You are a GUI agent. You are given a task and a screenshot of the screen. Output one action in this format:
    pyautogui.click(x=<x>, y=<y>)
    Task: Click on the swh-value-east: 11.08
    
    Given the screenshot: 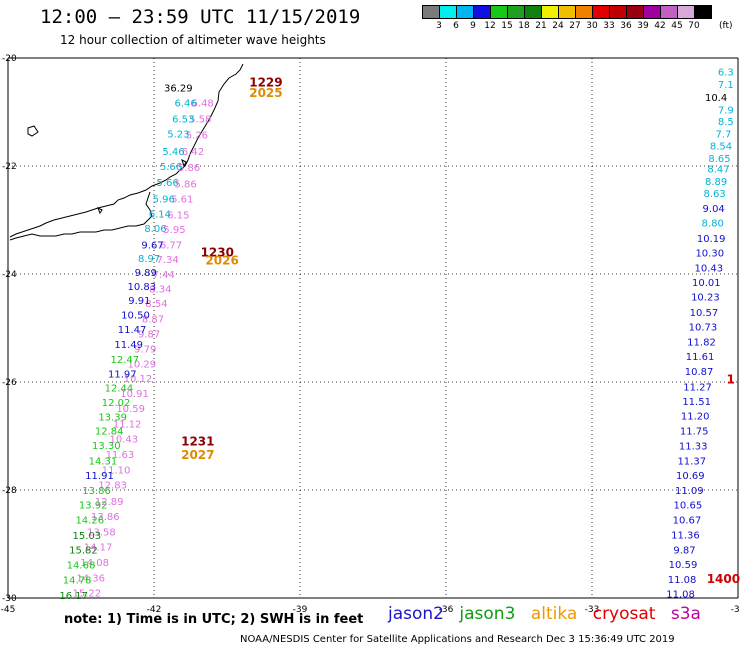 What is the action you would take?
    pyautogui.click(x=680, y=595)
    